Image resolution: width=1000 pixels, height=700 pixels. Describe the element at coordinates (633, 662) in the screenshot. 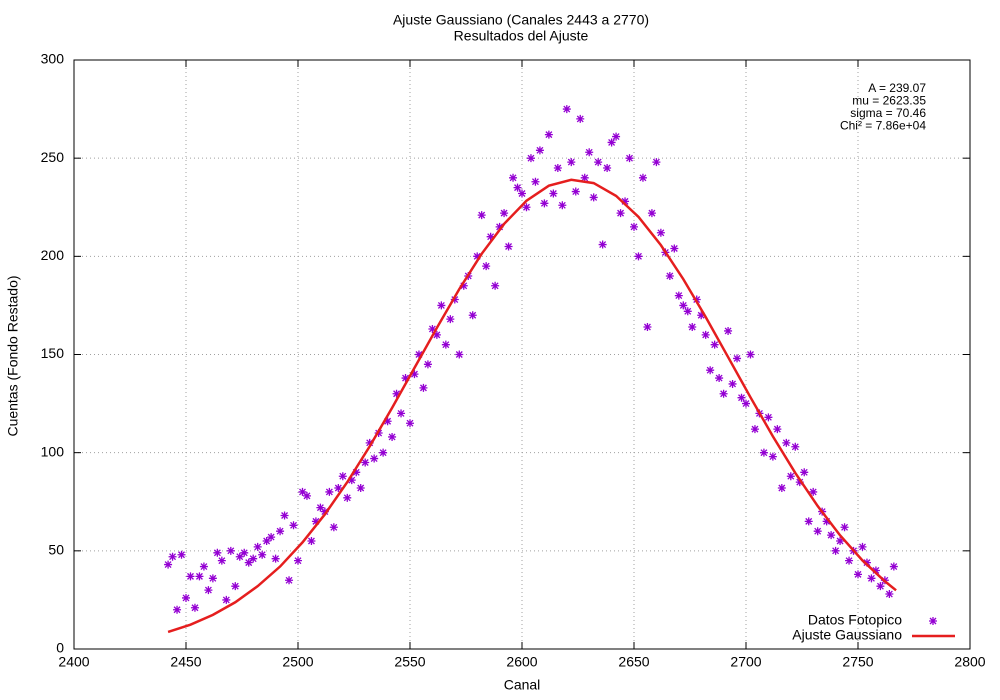

I see `x-tick-label: 2650` at that location.